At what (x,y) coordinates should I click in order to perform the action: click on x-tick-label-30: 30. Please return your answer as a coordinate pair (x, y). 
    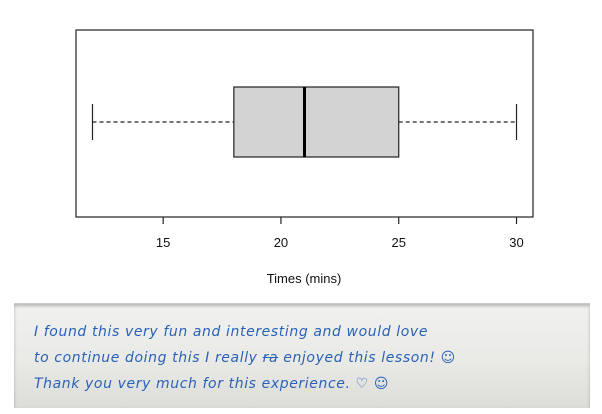
    Looking at the image, I should click on (516, 242).